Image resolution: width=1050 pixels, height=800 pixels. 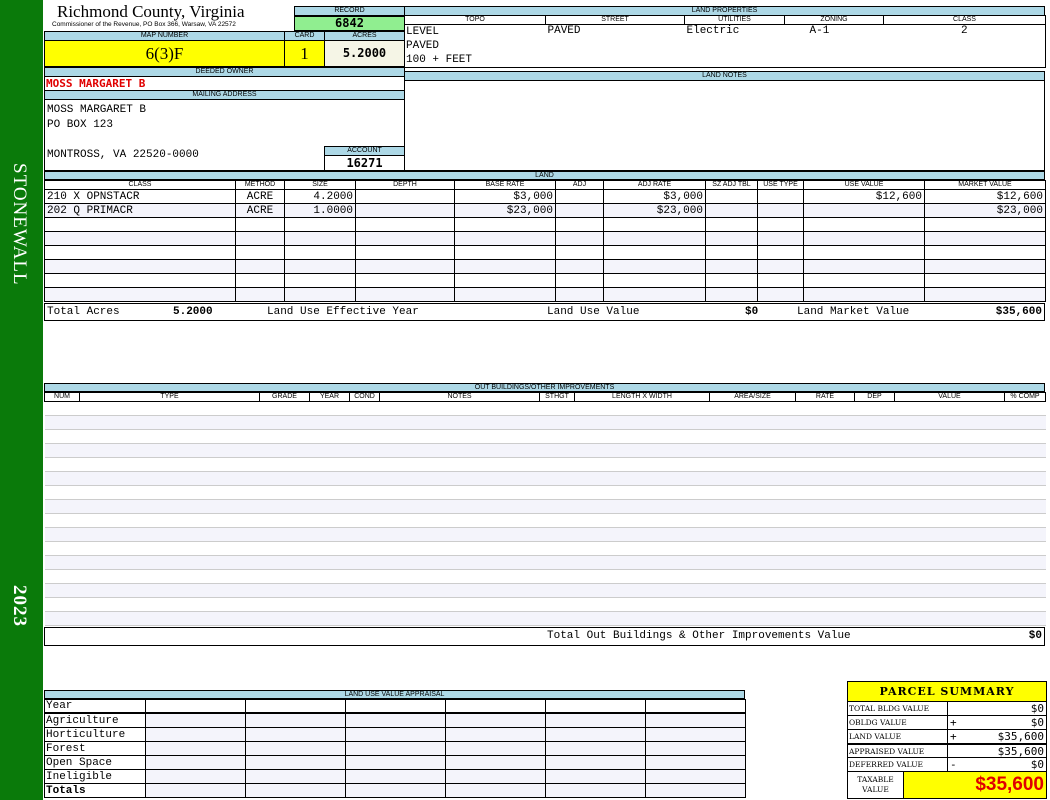 What do you see at coordinates (874, 397) in the screenshot?
I see `outbuildings-col-header: DEP` at bounding box center [874, 397].